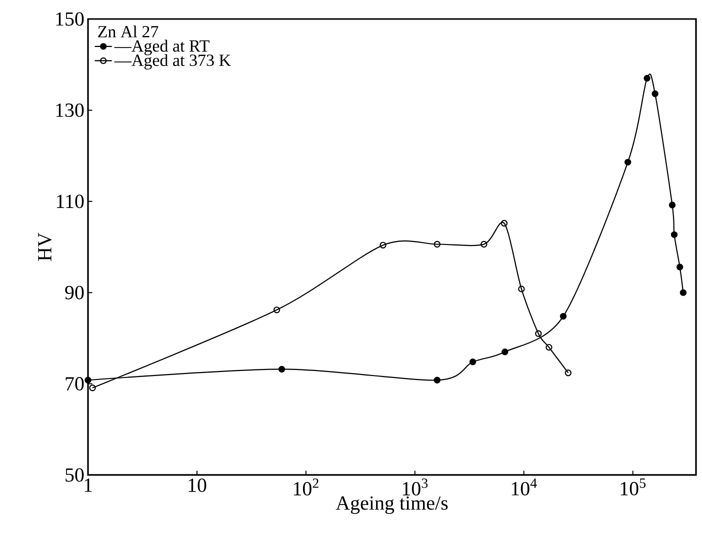  I want to click on x-tick-label: 10$^{2}$, so click(306, 487).